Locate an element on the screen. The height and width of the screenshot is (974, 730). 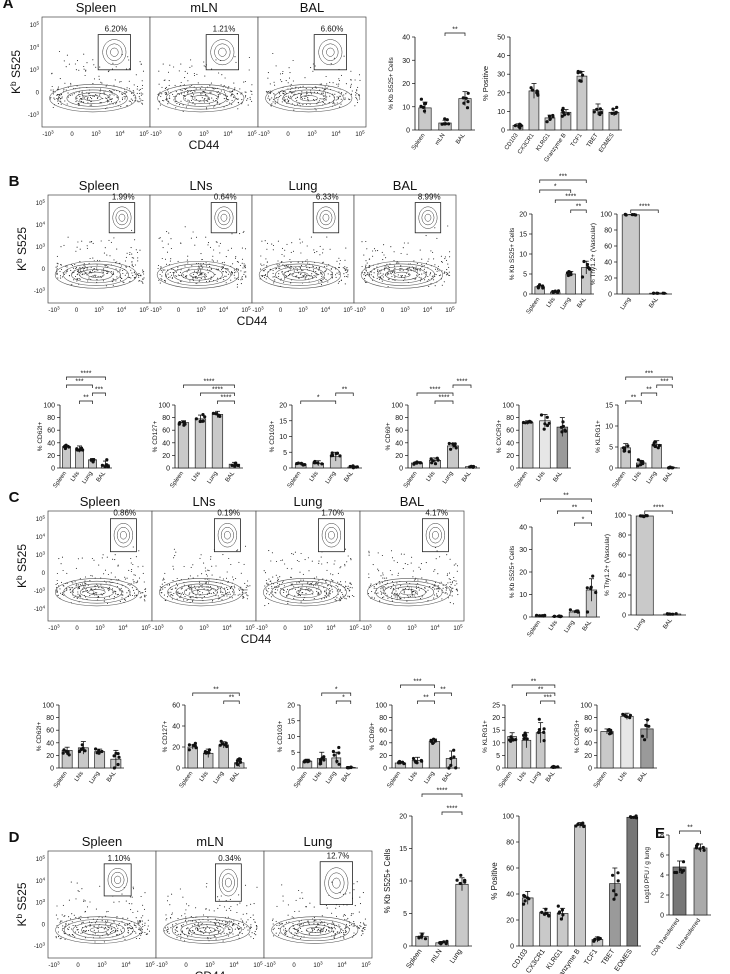
flow-plot-title: Lung is located at coordinates (318, 841).